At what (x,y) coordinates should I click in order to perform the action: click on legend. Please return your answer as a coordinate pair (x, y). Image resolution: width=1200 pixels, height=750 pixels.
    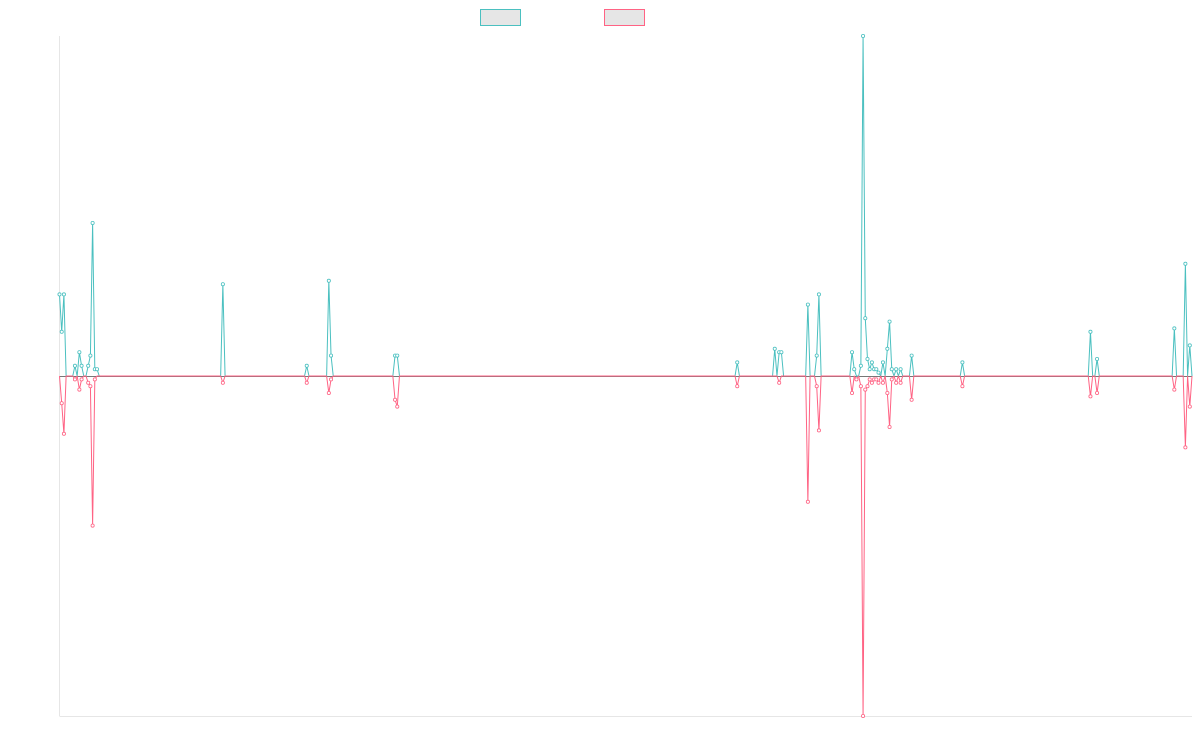
    Looking at the image, I should click on (562, 17).